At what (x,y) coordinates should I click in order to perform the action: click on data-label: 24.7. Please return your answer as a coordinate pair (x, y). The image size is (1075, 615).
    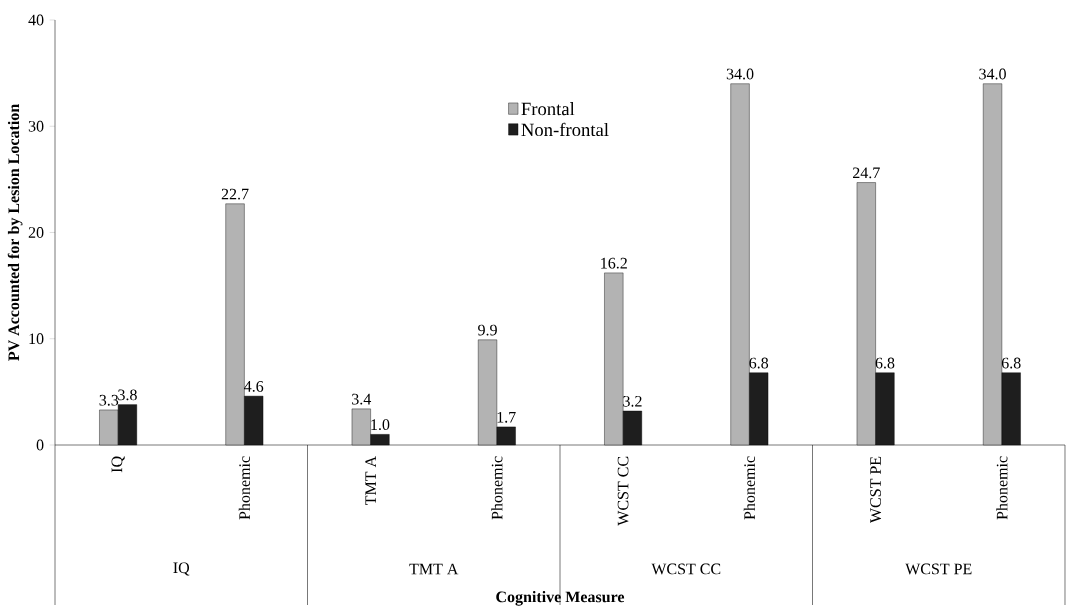
    Looking at the image, I should click on (866, 173).